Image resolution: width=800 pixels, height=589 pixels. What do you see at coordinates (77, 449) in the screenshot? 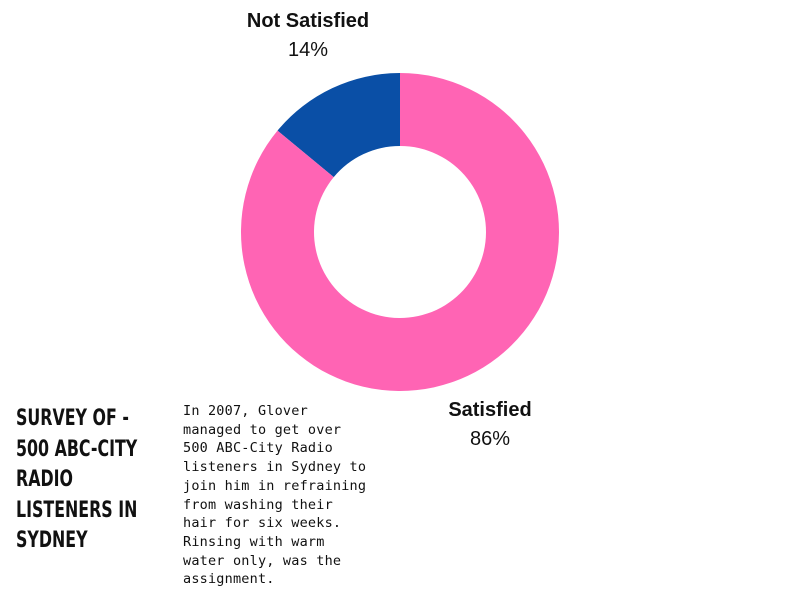
I see `survey-title-line: 500 ABC-CITY` at bounding box center [77, 449].